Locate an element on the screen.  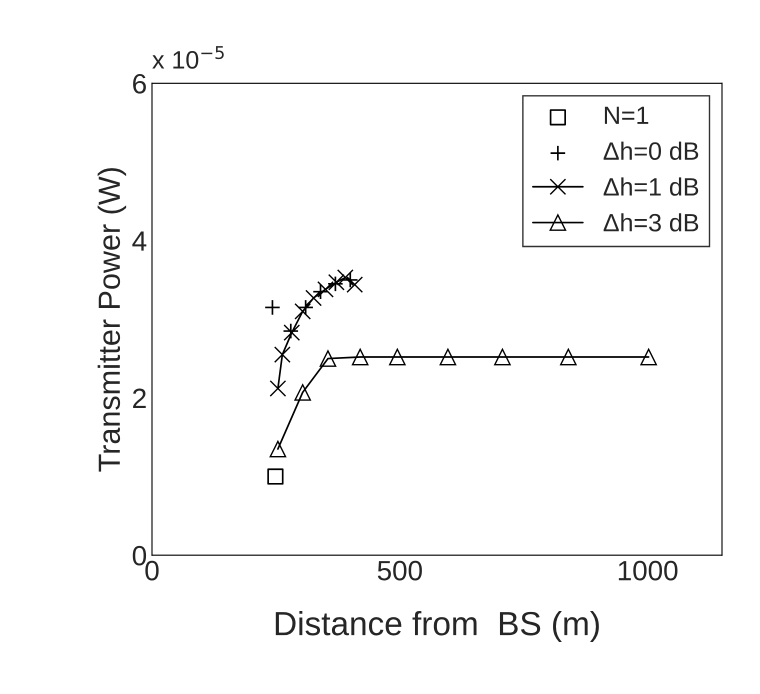
y-axis-title: Transmitter Power (W) is located at coordinates (112, 320).